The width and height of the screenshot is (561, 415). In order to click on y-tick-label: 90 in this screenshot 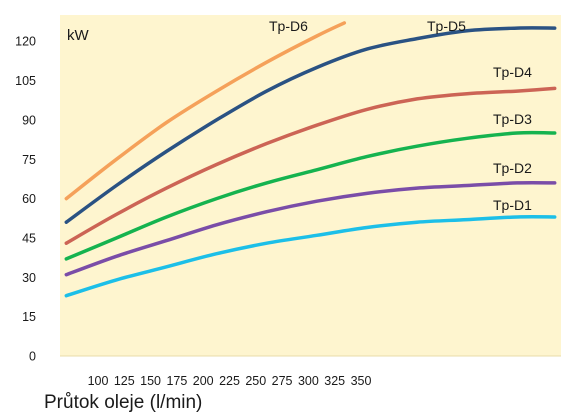, I will do `click(29, 120)`.